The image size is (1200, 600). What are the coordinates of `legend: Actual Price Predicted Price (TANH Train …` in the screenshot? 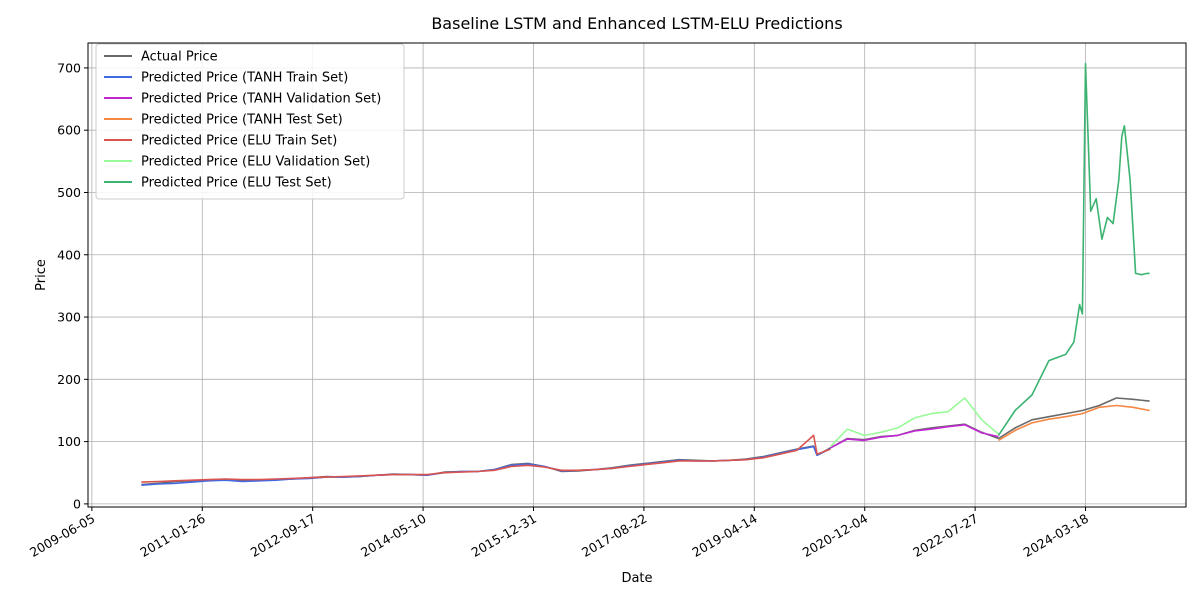 It's located at (250, 121).